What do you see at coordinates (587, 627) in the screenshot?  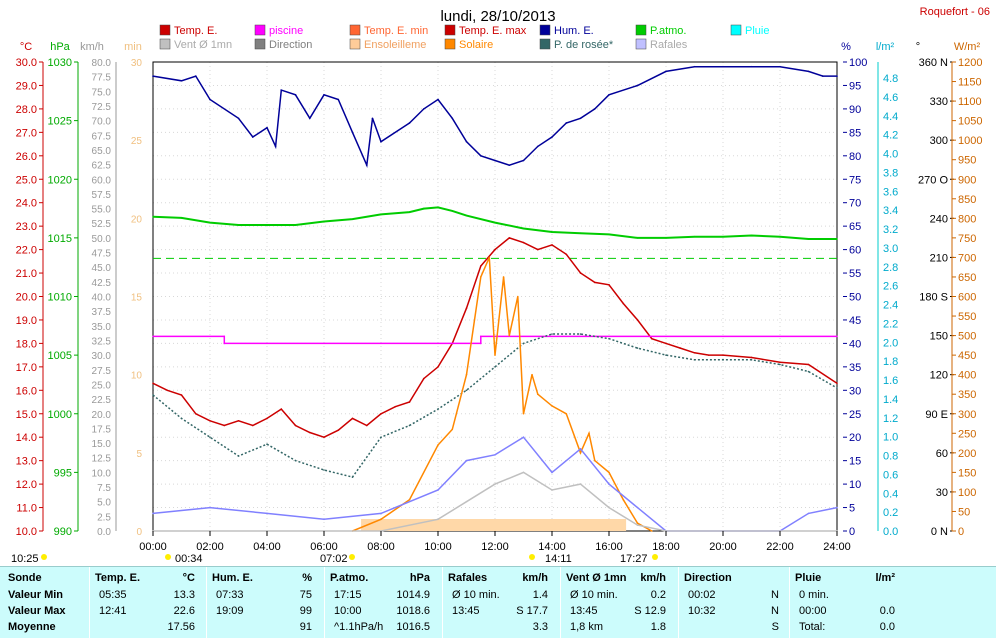 I see `stats-cell-time: 1,8 km` at bounding box center [587, 627].